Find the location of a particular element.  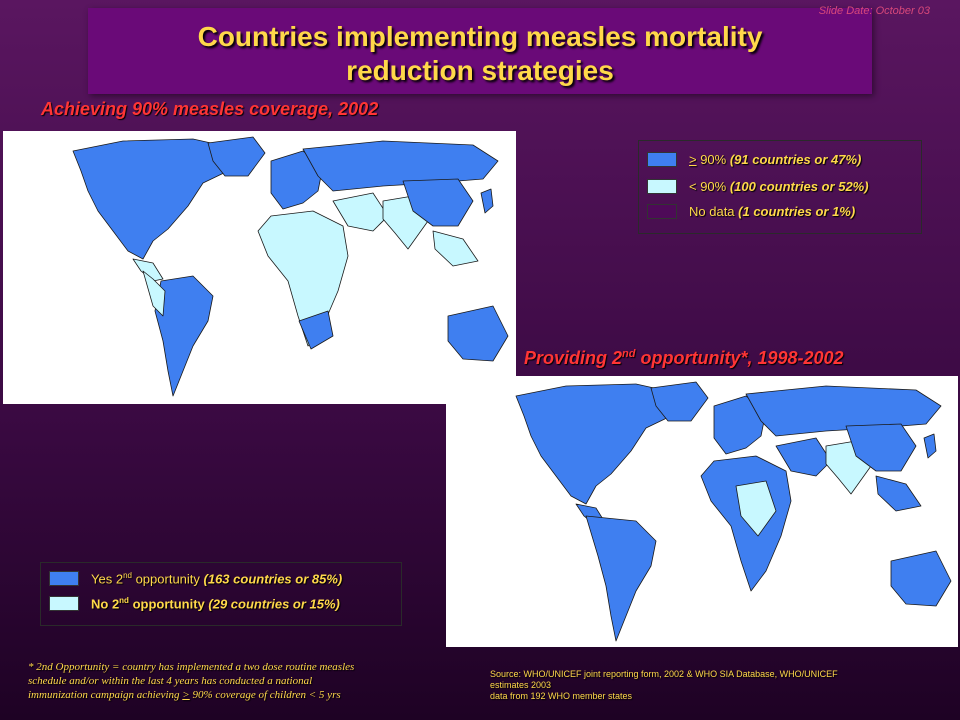

map2-title-post: opportunity*, 1998-2002 is located at coordinates (739, 358).